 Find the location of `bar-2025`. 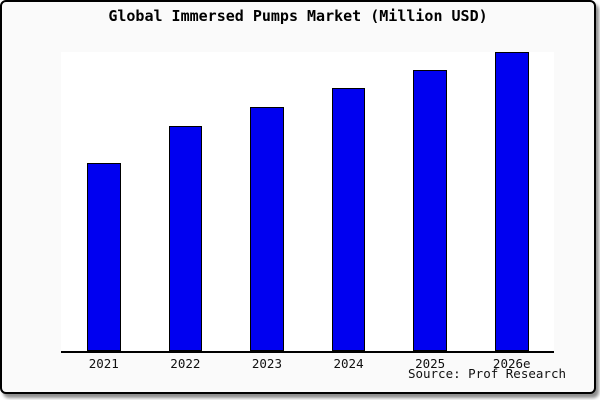

bar-2025 is located at coordinates (430, 210).